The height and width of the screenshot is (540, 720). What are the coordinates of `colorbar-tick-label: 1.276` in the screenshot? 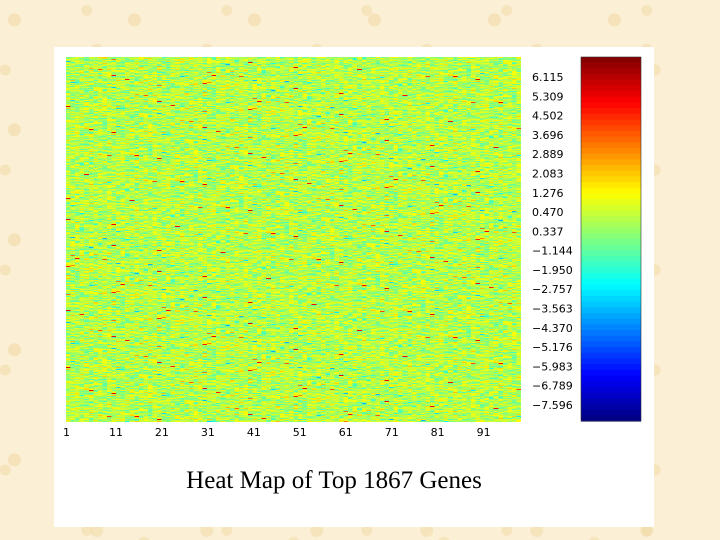 It's located at (548, 193).